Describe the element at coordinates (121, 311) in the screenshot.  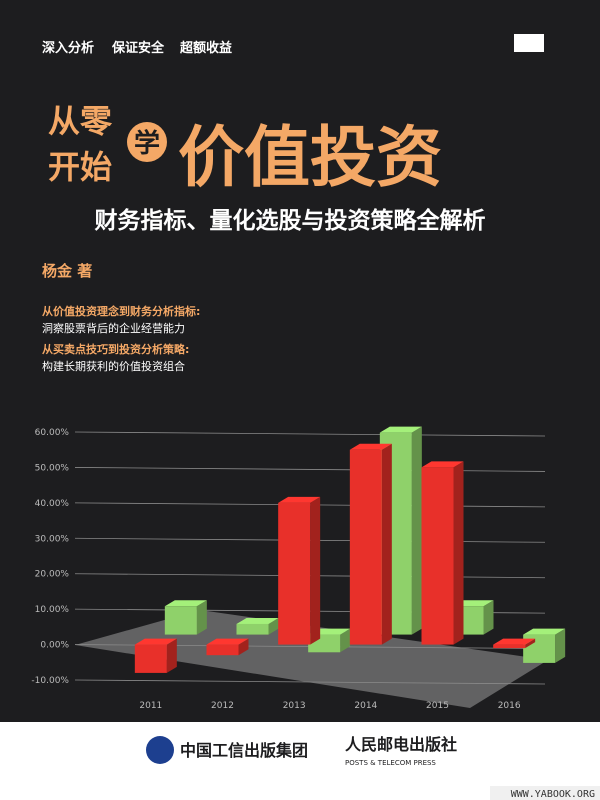
I see `blurb-heading: 从价值投资理念到财务分析指标:` at that location.